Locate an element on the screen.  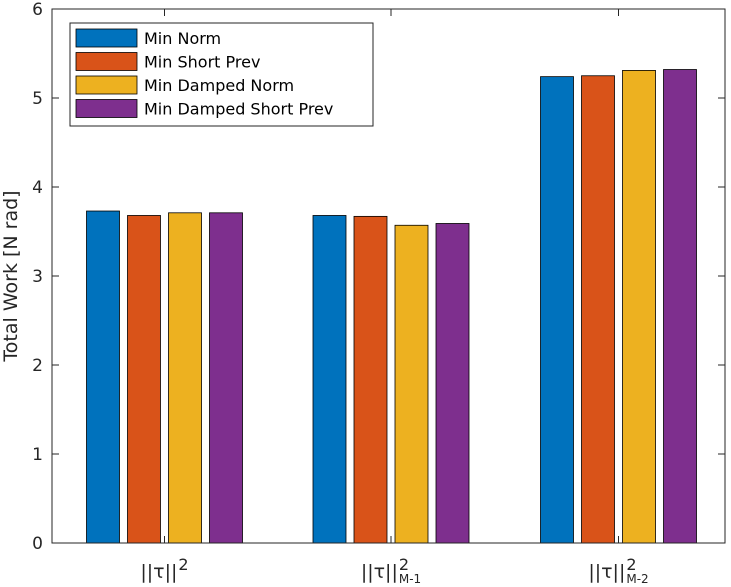
legend-entry-label: Min Short Prev is located at coordinates (202, 62).